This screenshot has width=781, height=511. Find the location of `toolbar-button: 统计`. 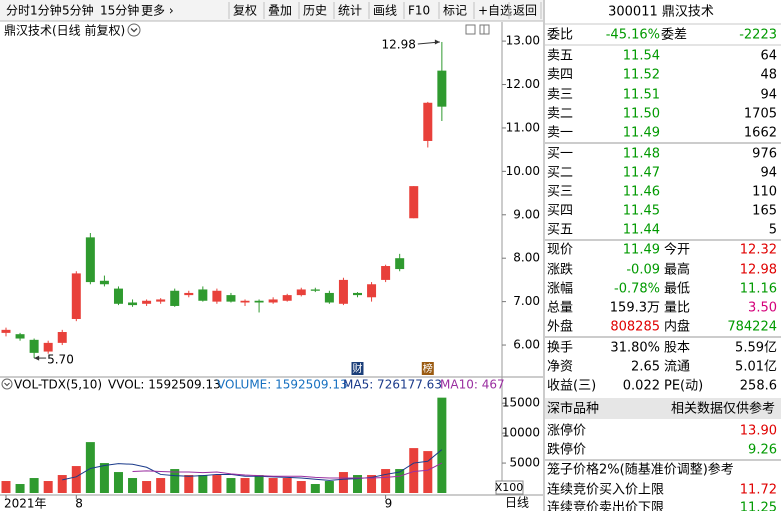

toolbar-button: 统计 is located at coordinates (350, 11).